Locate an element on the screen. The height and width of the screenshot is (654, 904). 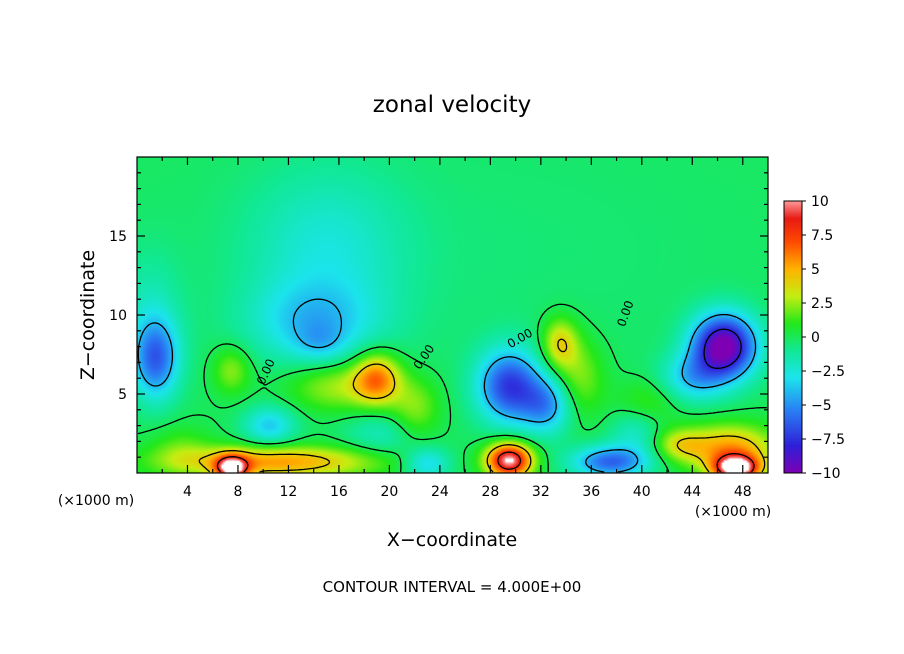
x-tick-label: 8 is located at coordinates (237, 492).